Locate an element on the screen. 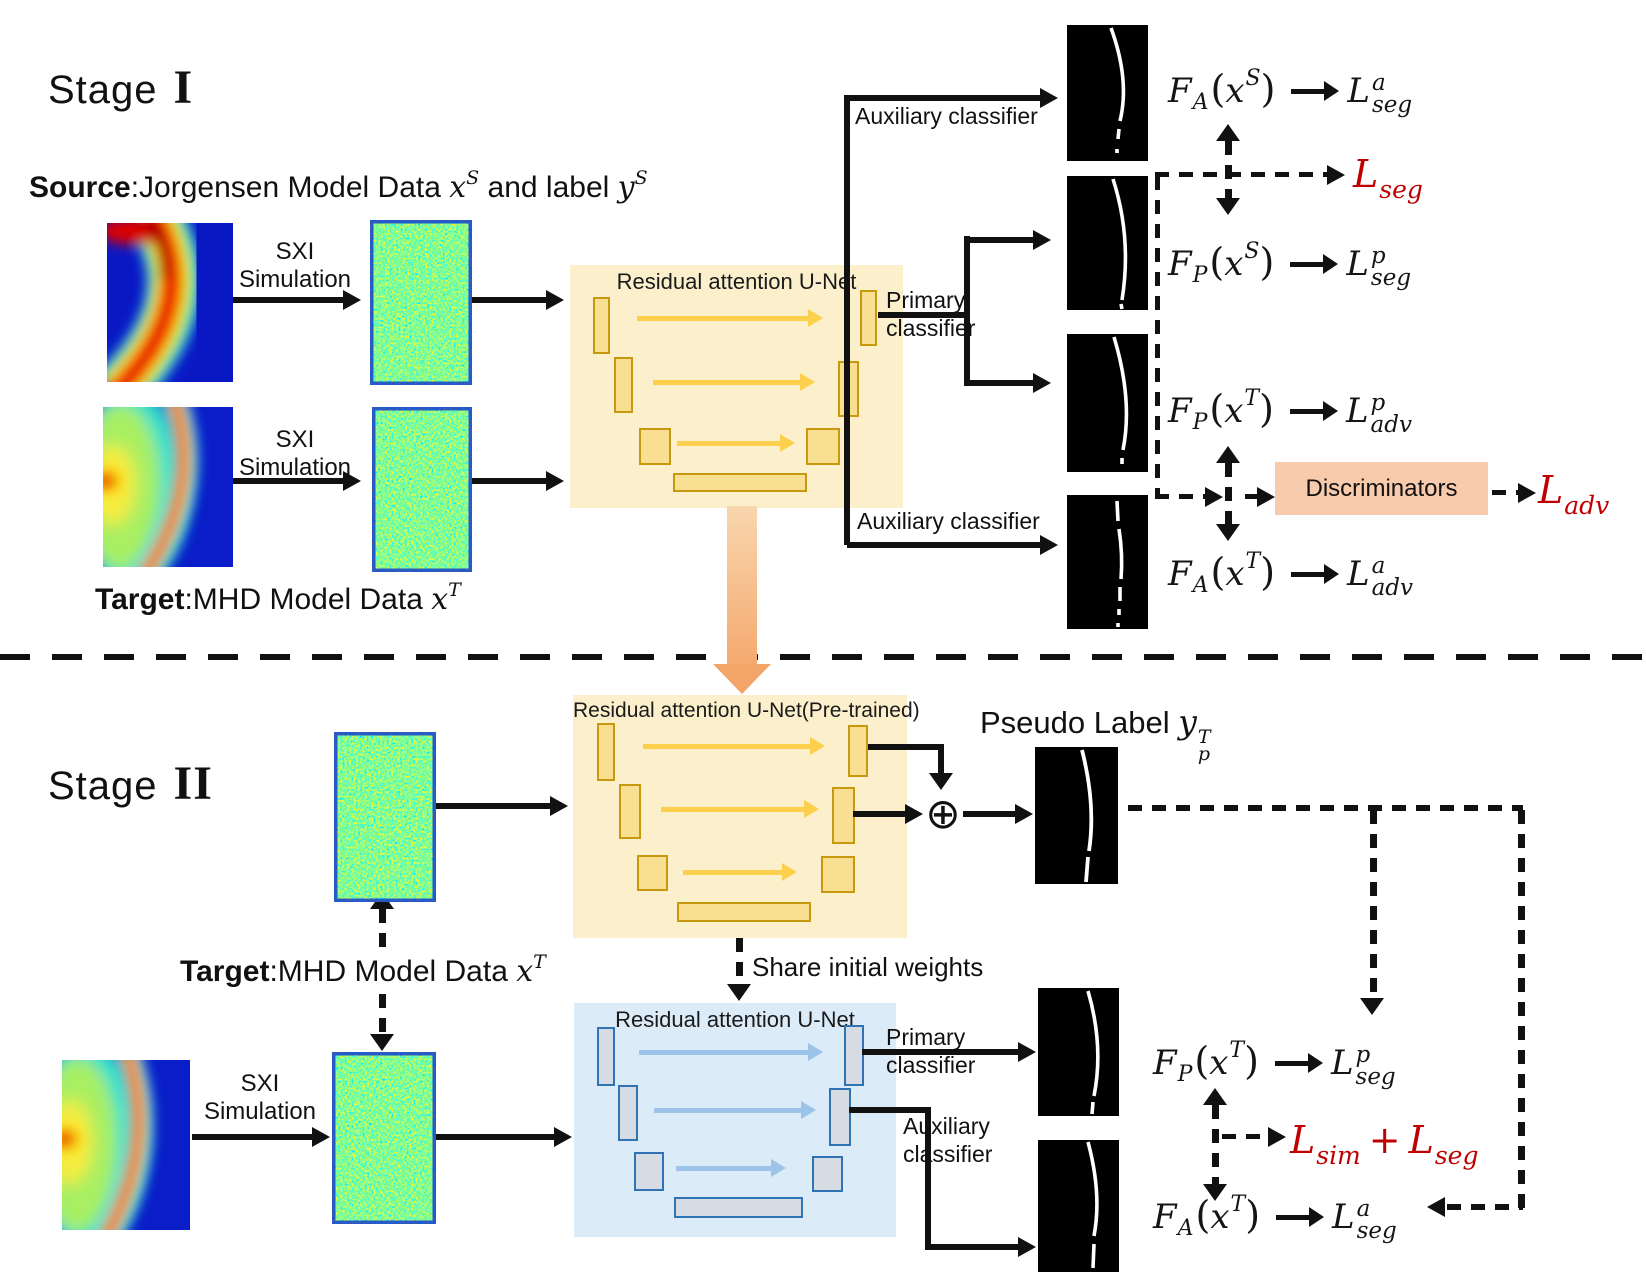 This screenshot has height=1280, width=1646. arrow-noisy-to-blue-unet is located at coordinates (495, 1137).